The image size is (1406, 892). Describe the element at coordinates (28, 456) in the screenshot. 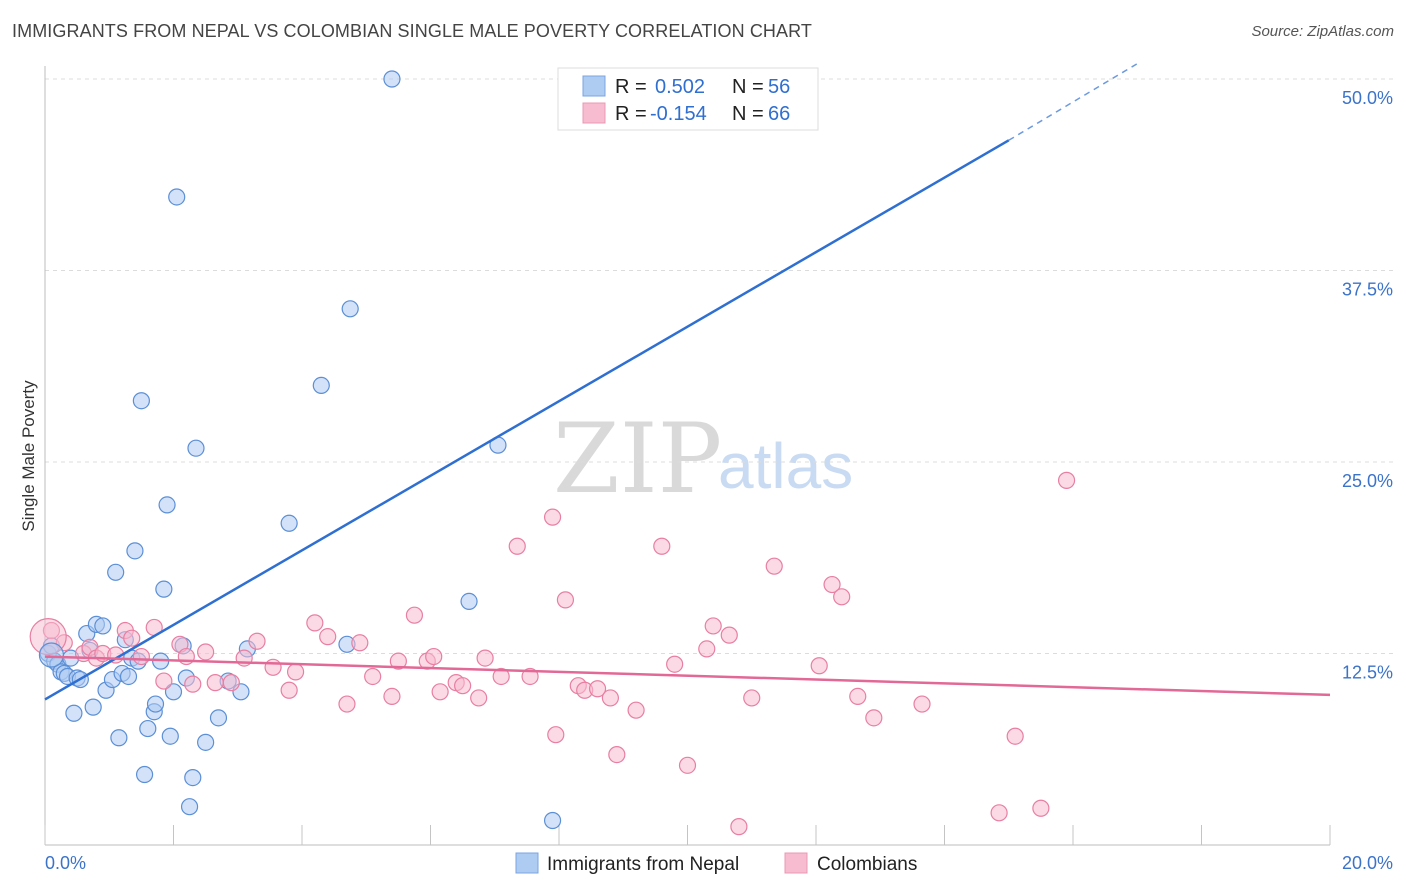

I see `y-axis-label: Single Male Poverty` at that location.